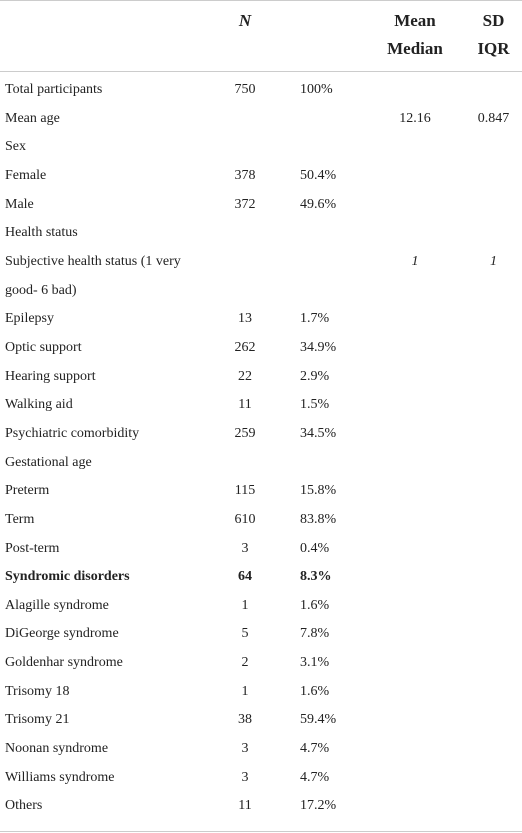 The image size is (522, 833). Describe the element at coordinates (19, 204) in the screenshot. I see `cell-text: Male` at that location.